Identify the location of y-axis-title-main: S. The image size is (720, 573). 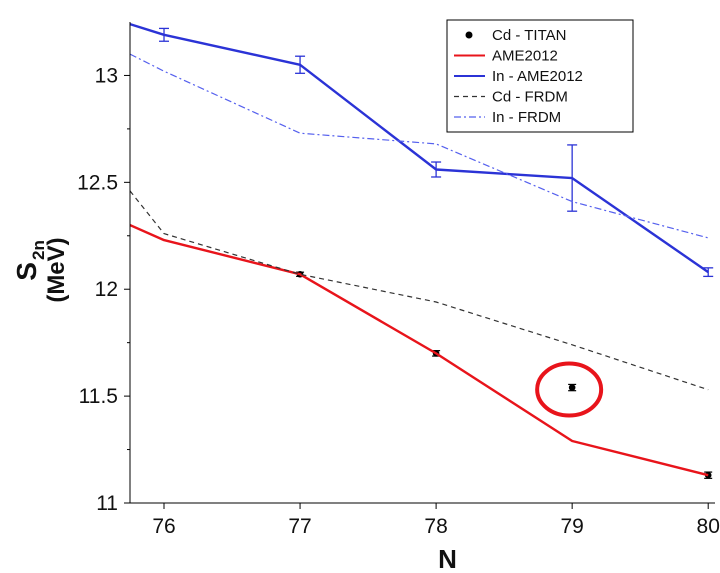
(26, 271).